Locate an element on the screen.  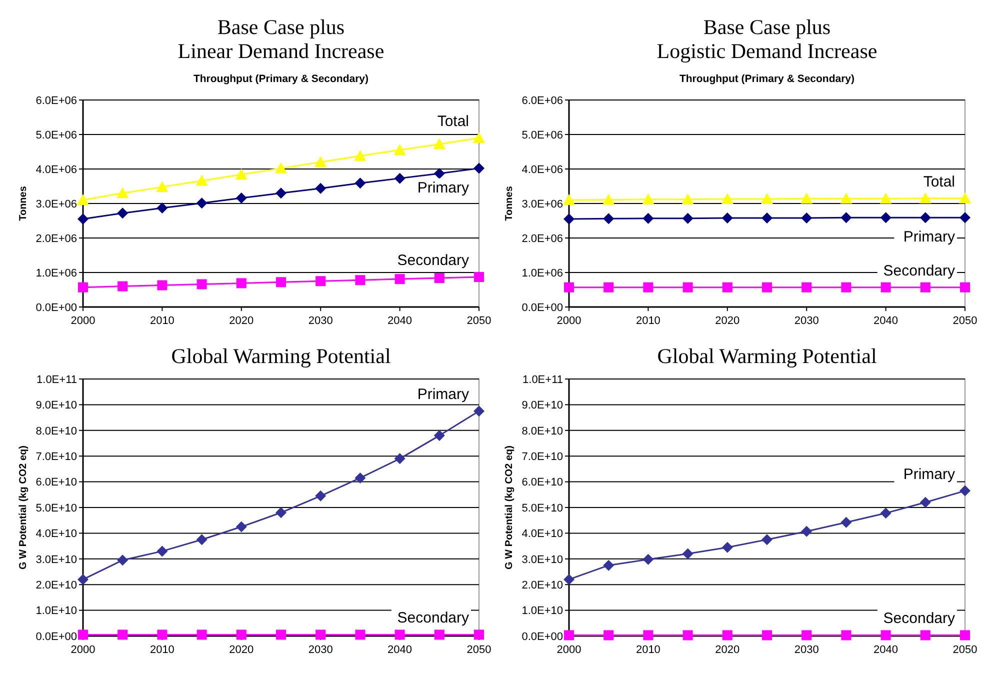
x-tick-label: 2010 is located at coordinates (648, 650).